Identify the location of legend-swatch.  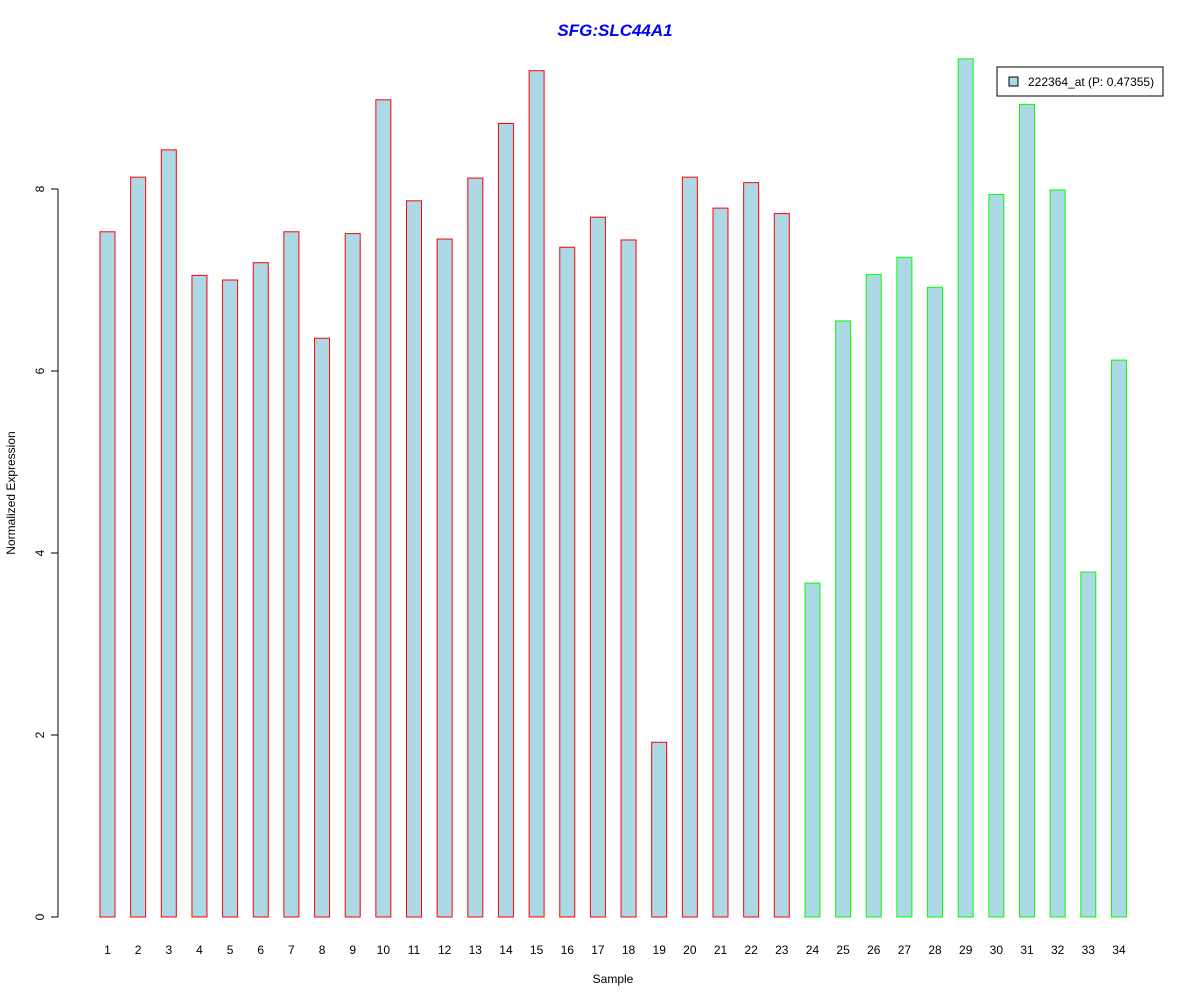
(1013, 81).